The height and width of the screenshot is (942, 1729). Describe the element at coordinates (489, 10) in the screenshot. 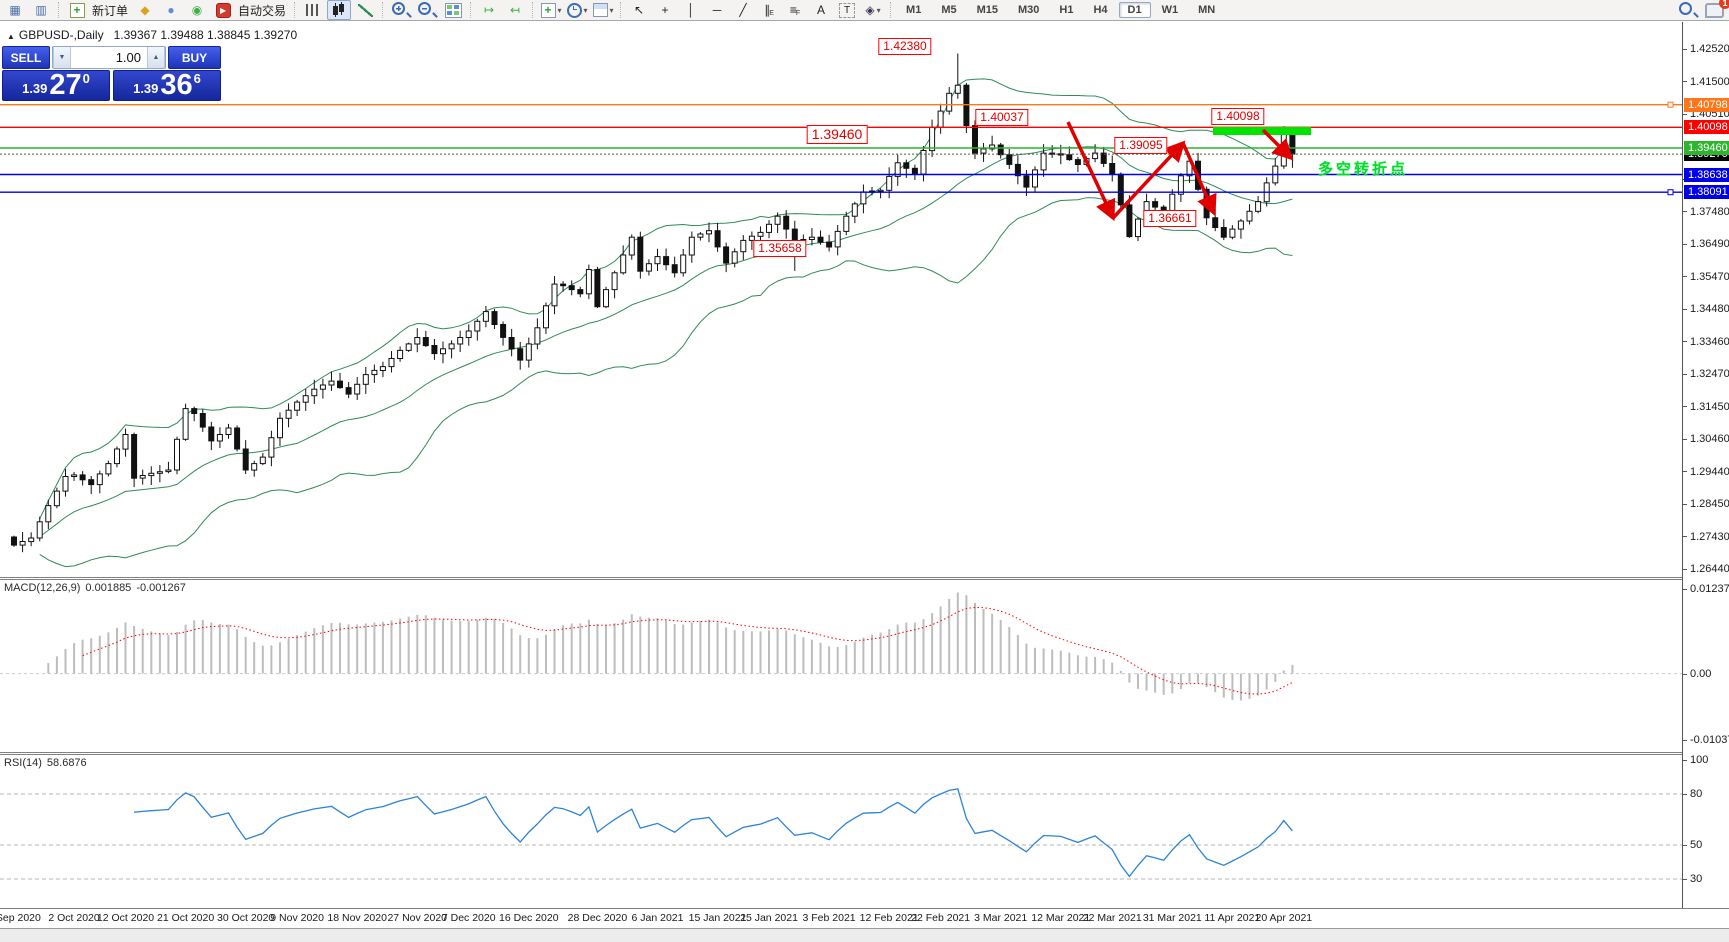

I see `chart-shift-icon: ↦` at that location.